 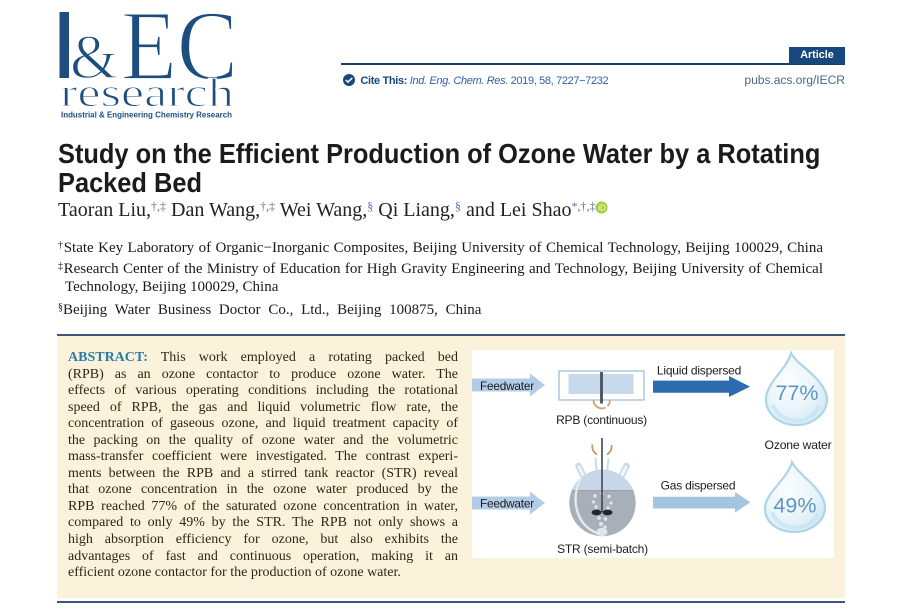 I want to click on svg-text: Ozone water, so click(x=798, y=445).